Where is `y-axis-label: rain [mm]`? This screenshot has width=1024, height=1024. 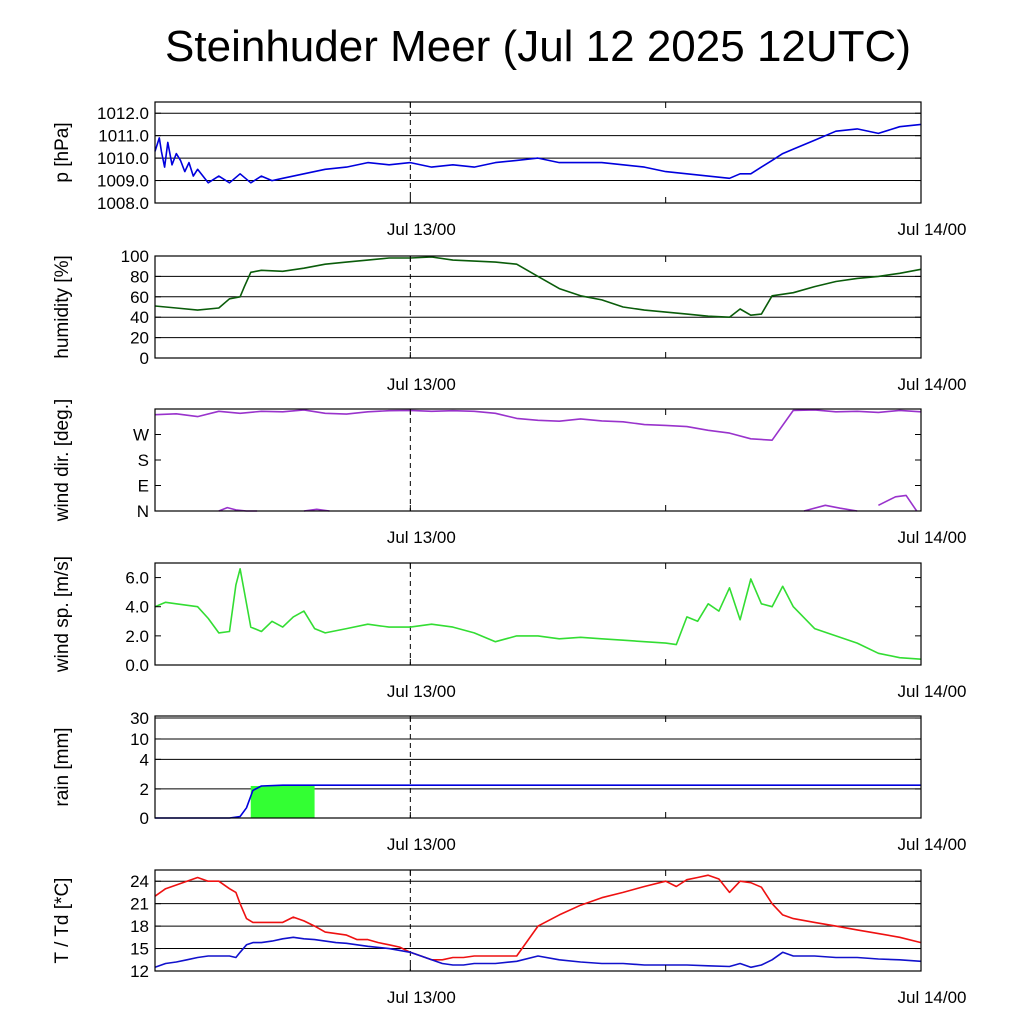 y-axis-label: rain [mm] is located at coordinates (62, 766).